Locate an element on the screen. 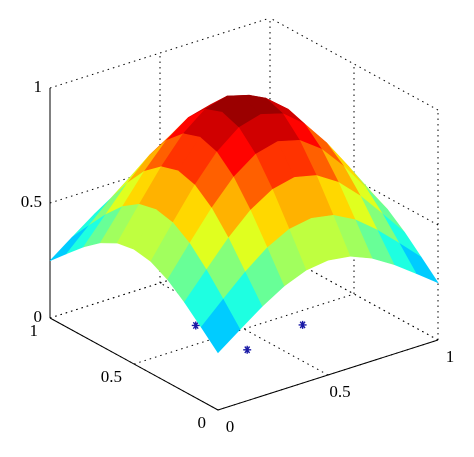 Image resolution: width=474 pixels, height=457 pixels. z-tick-label: 1 is located at coordinates (38, 86).